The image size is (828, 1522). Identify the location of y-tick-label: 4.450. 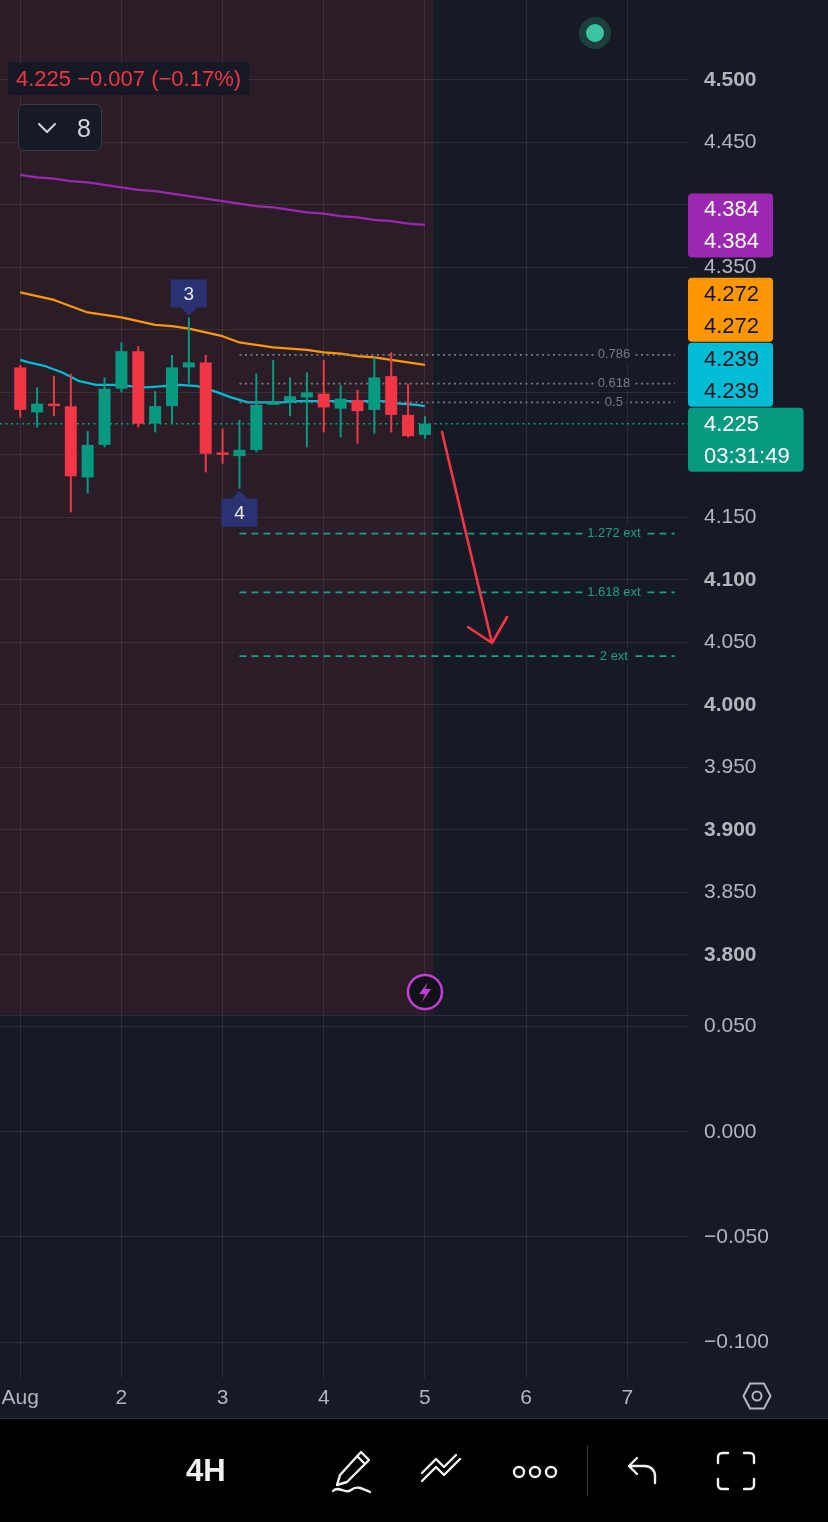
(730, 141).